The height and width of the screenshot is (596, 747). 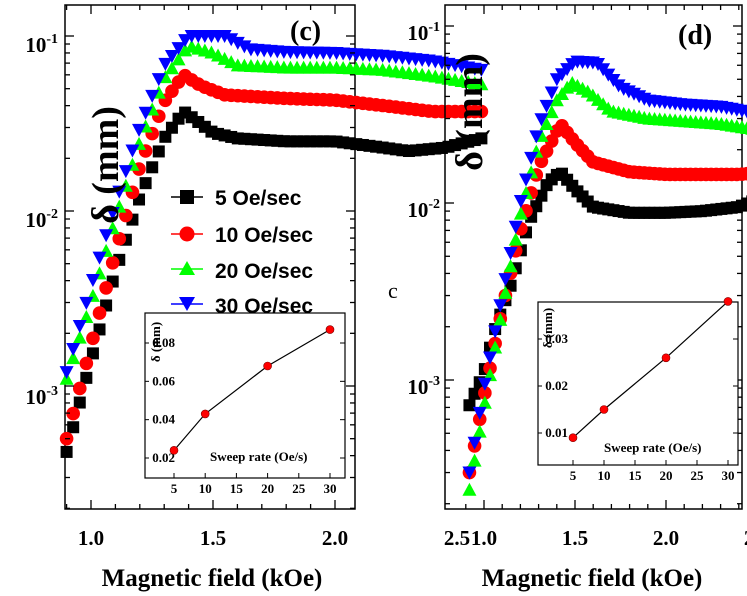 What do you see at coordinates (91, 538) in the screenshot?
I see `x-tick-label: 1.0` at bounding box center [91, 538].